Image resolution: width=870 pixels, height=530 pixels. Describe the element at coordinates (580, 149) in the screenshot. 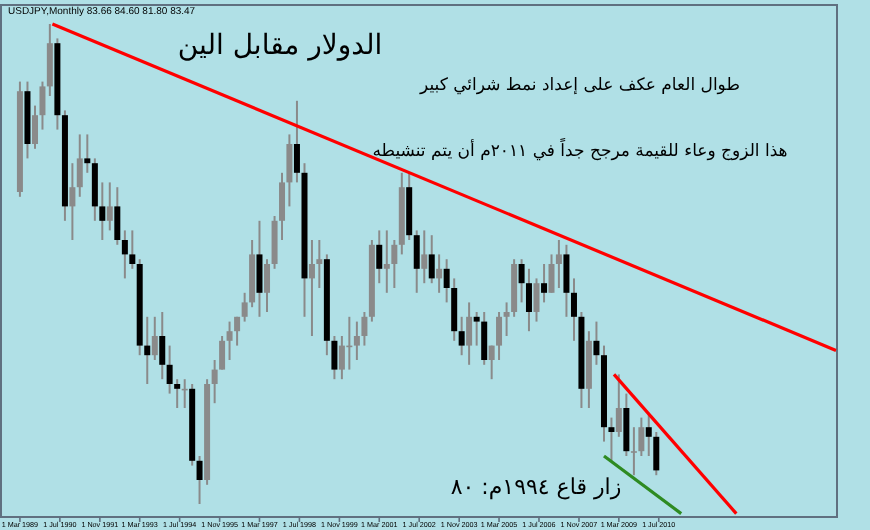

I see `annotation: هذا الزوج وعاء للقيمة مرجح جداً في ٢٠١١م أن يتم تنشيطه` at that location.